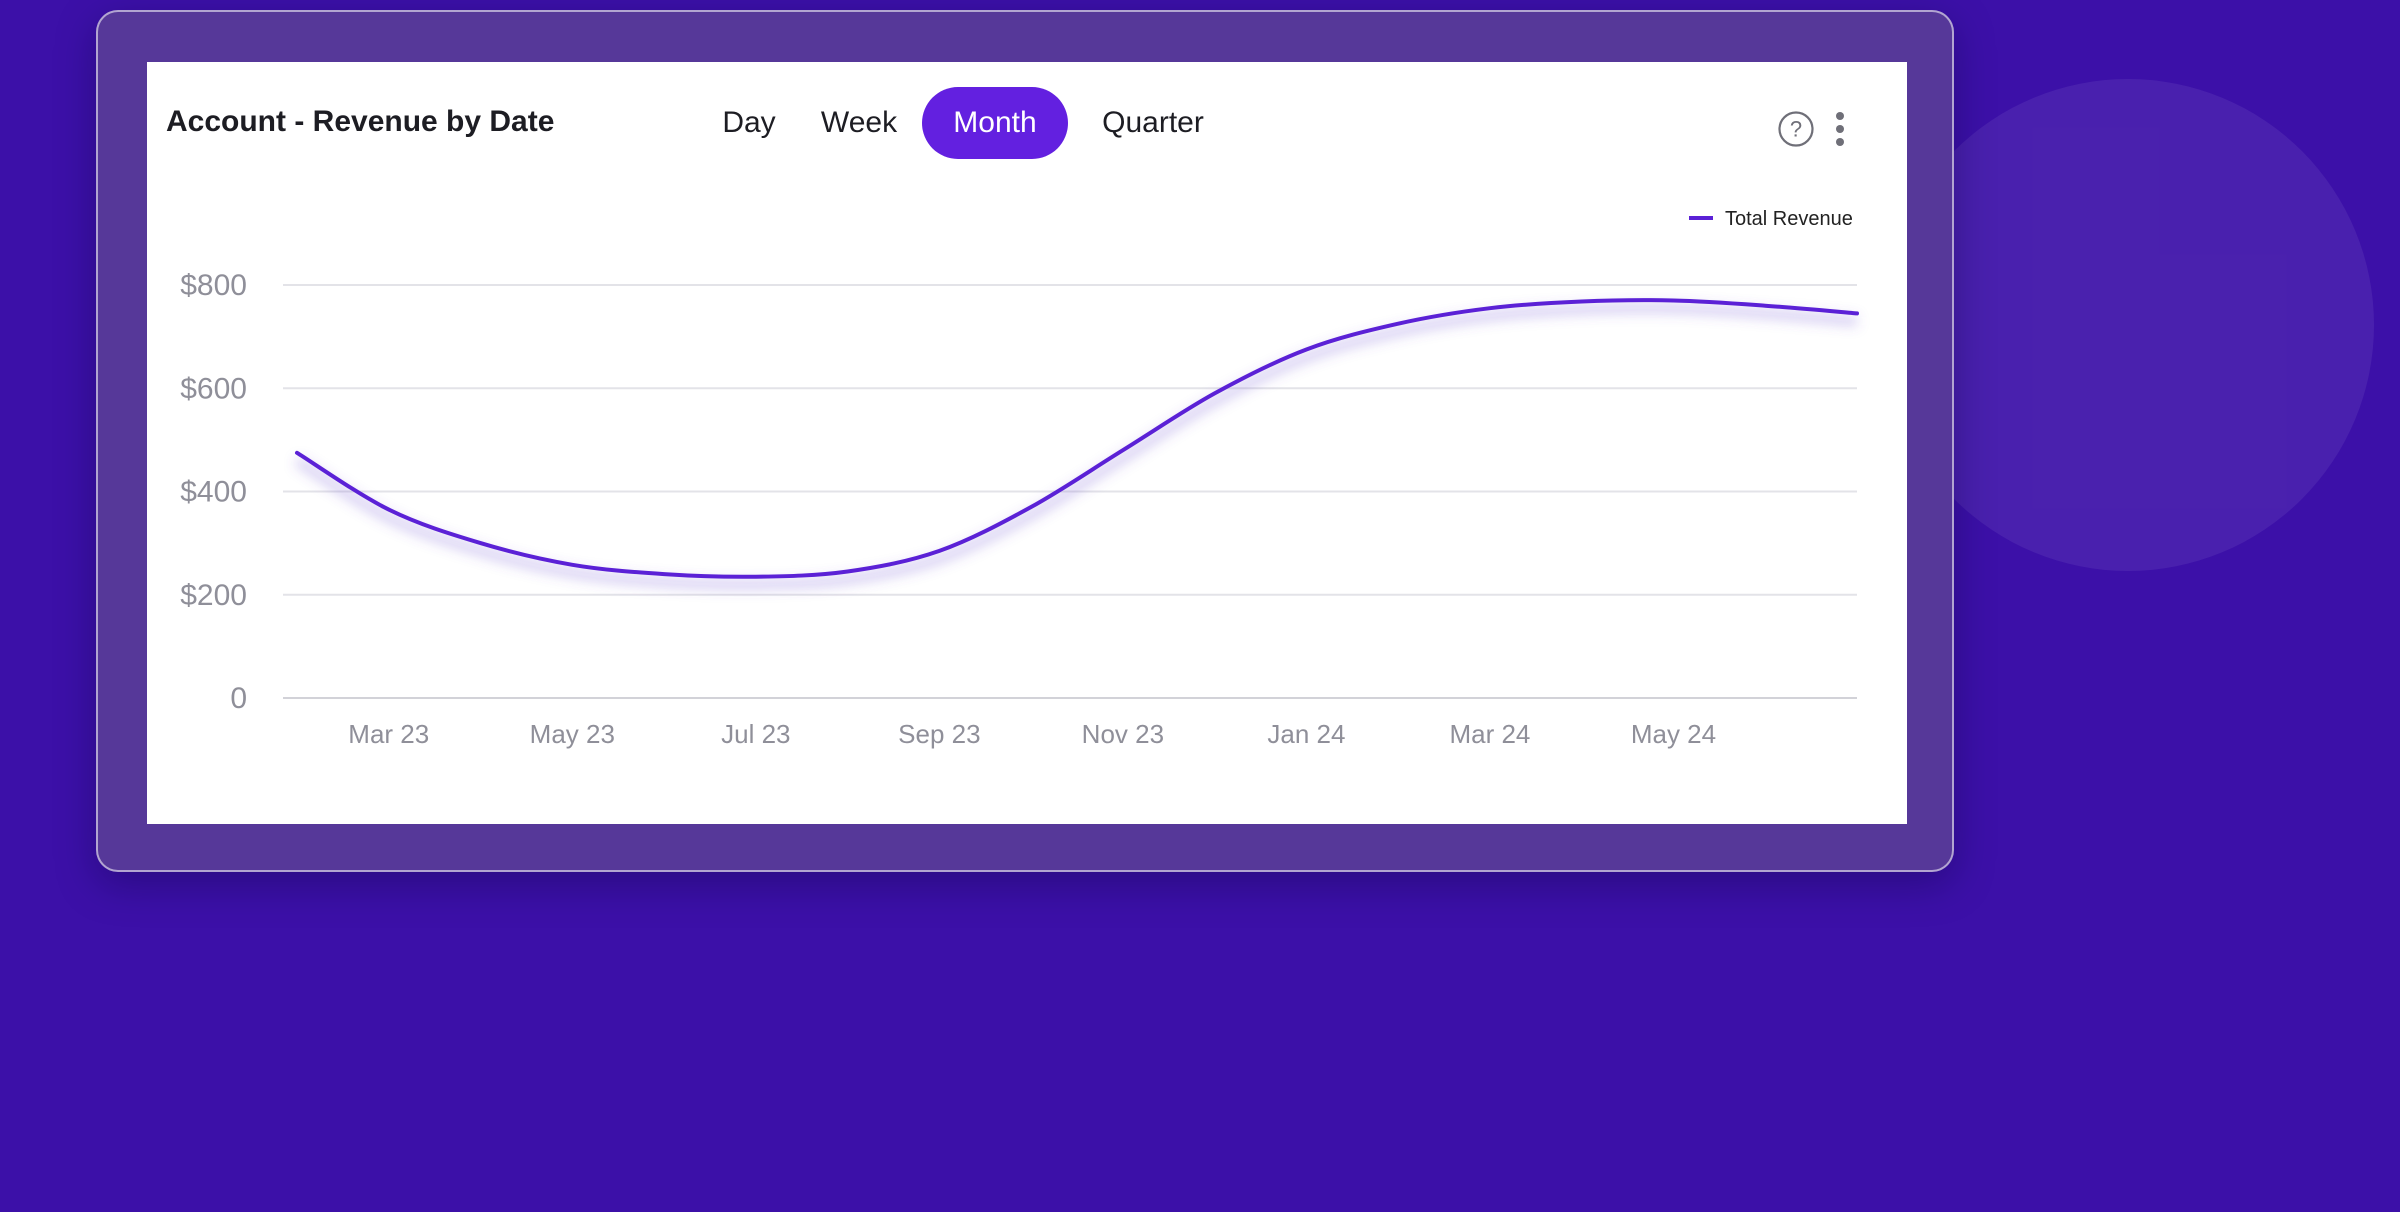 Image resolution: width=2400 pixels, height=1214 pixels. Describe the element at coordinates (213, 285) in the screenshot. I see `y-tick-label: $800` at that location.